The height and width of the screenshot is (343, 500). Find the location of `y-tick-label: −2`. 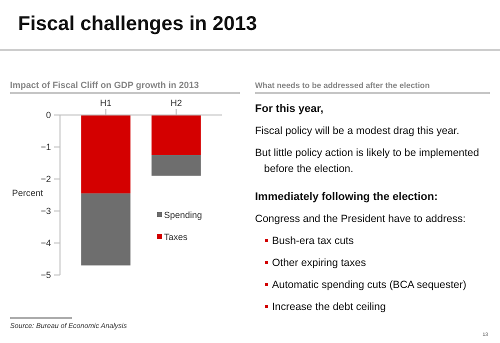

y-tick-label: −2 is located at coordinates (45, 179).